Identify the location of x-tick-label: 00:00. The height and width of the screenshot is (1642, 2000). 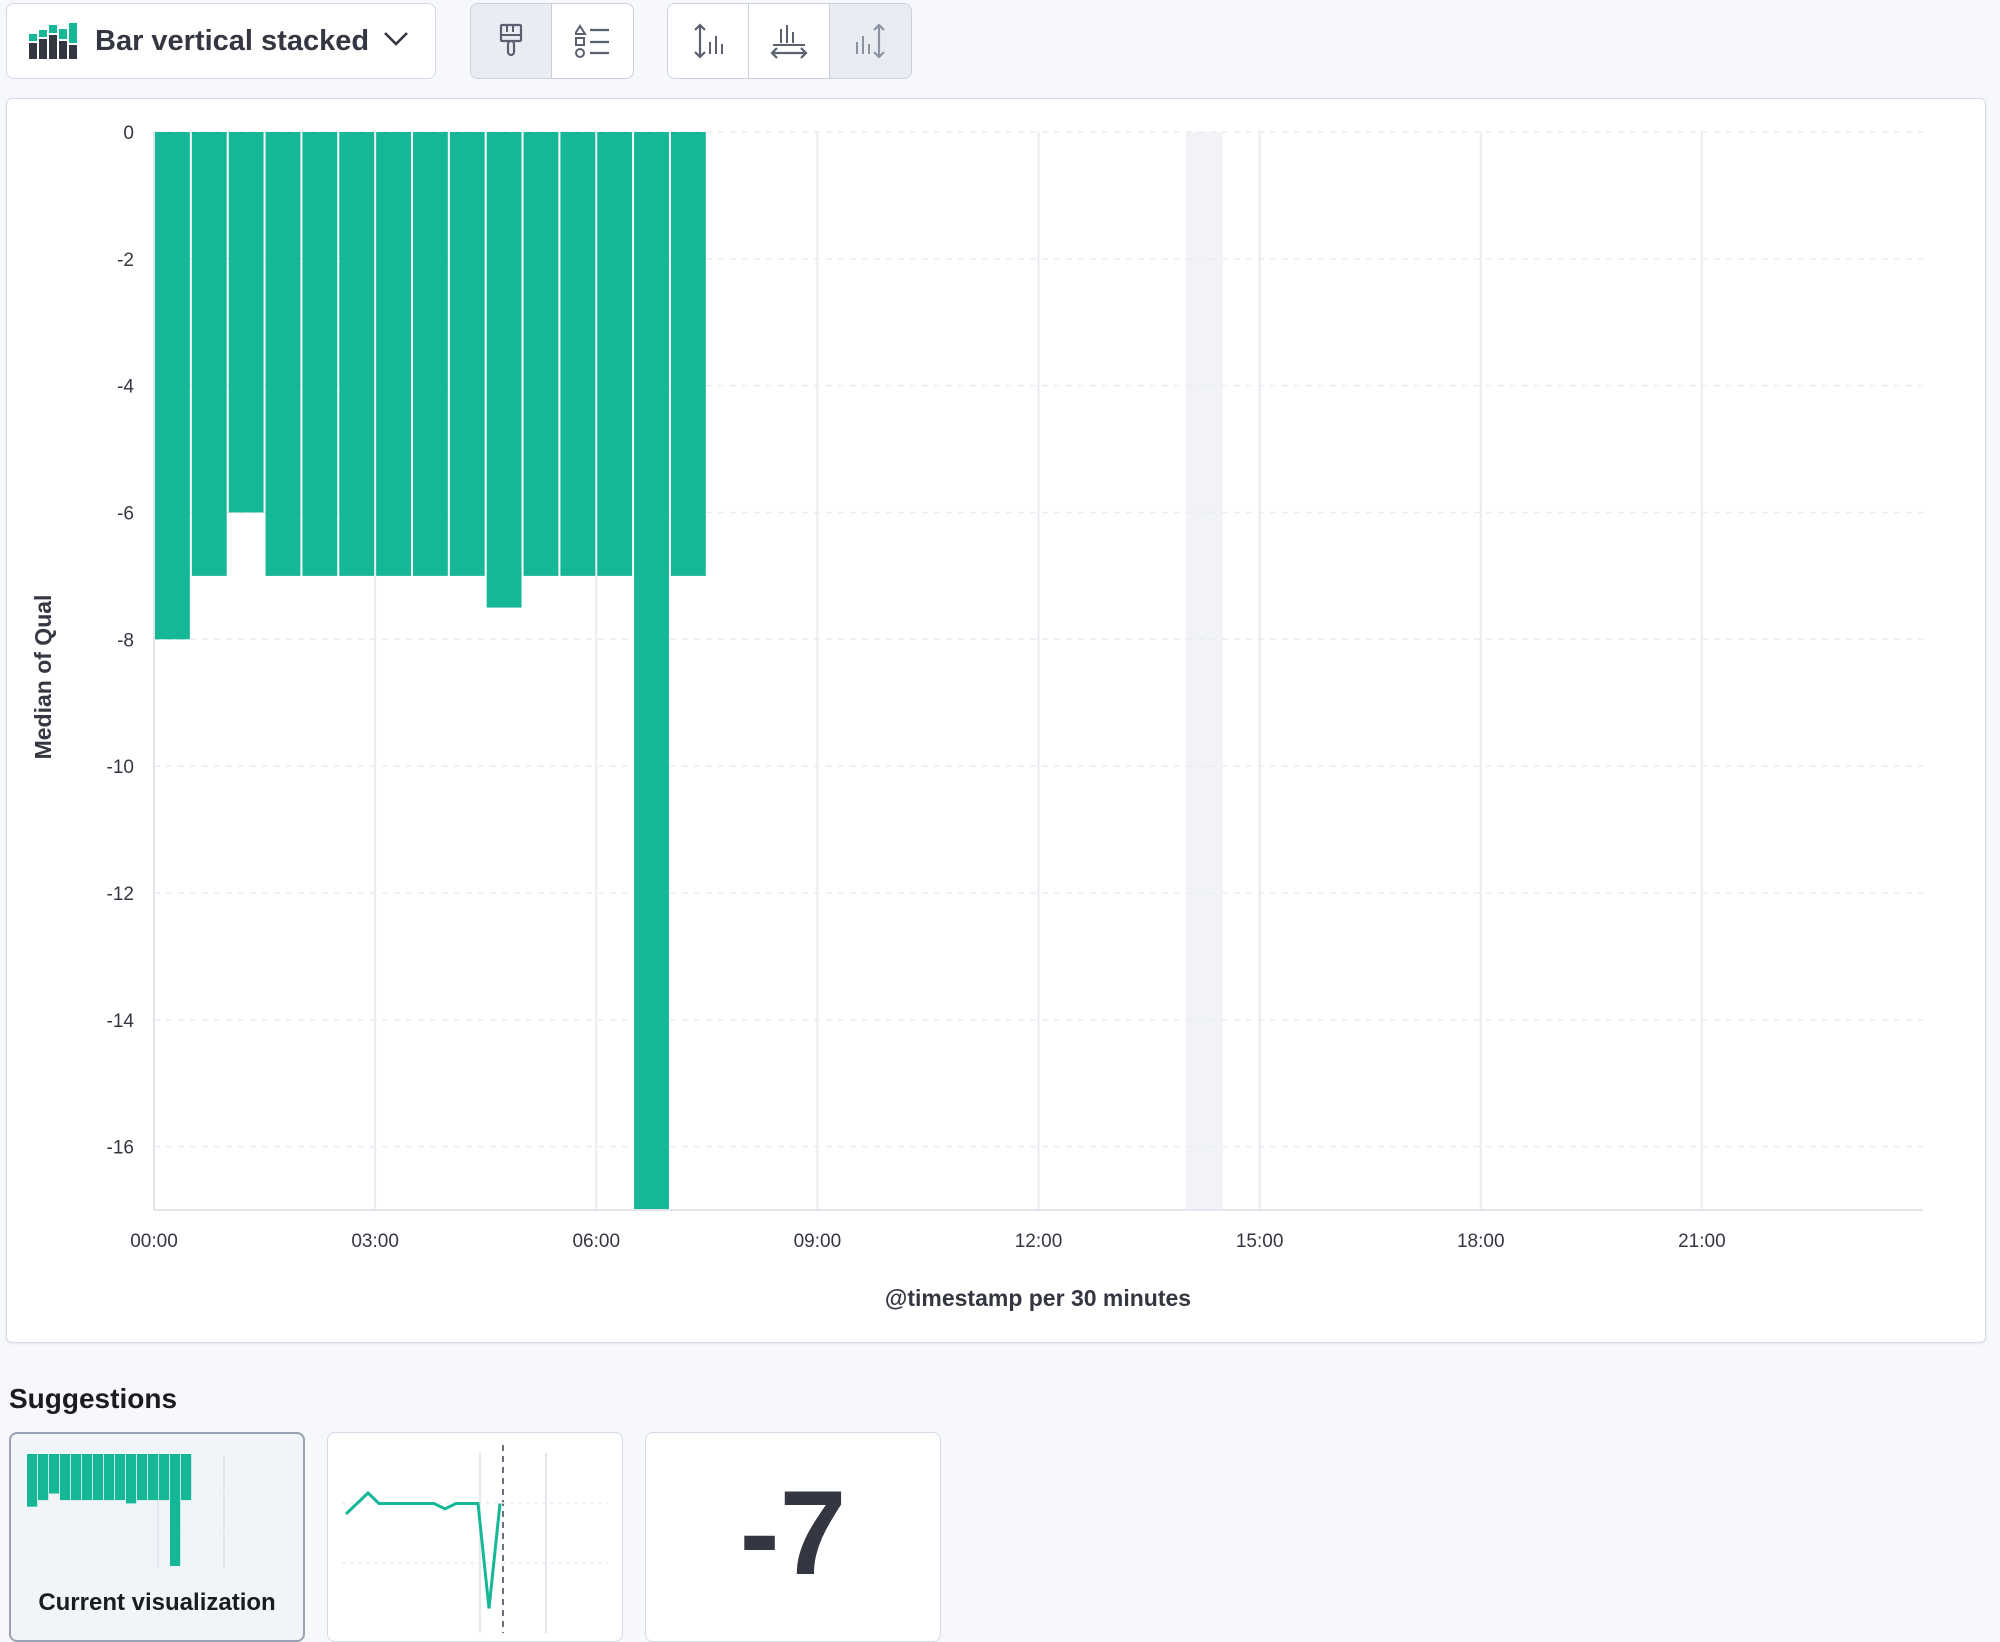
(154, 1241).